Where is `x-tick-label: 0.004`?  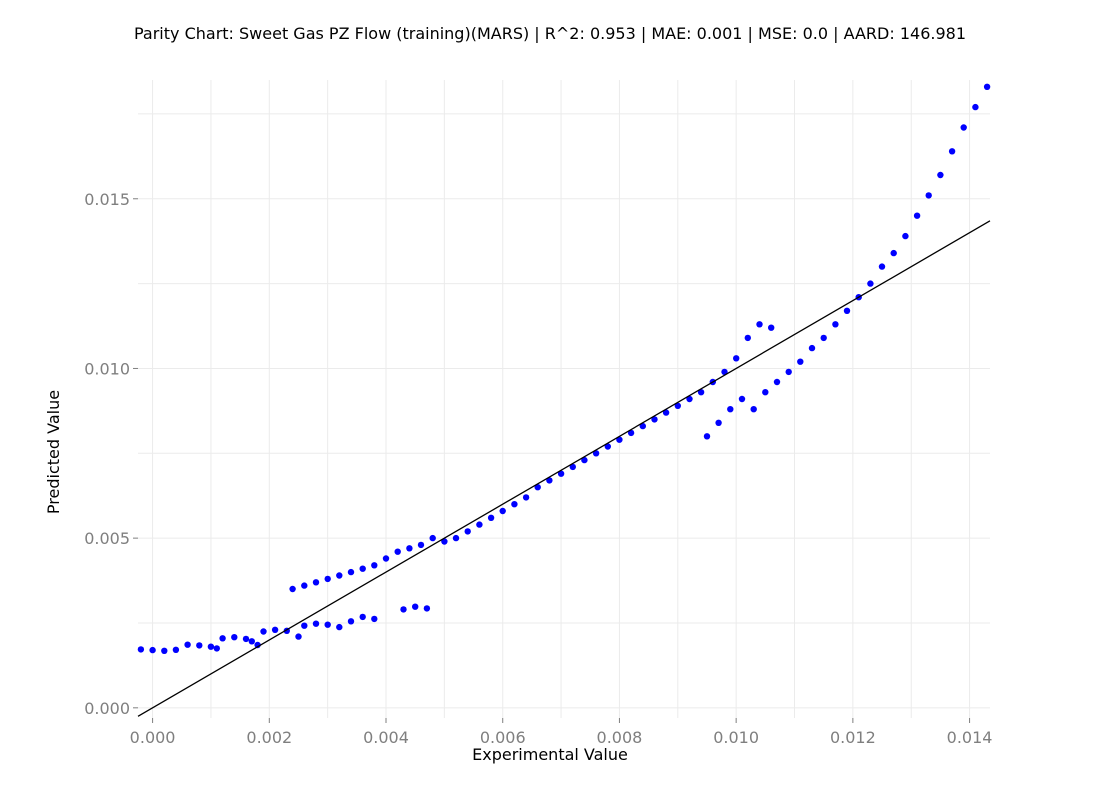 x-tick-label: 0.004 is located at coordinates (386, 737).